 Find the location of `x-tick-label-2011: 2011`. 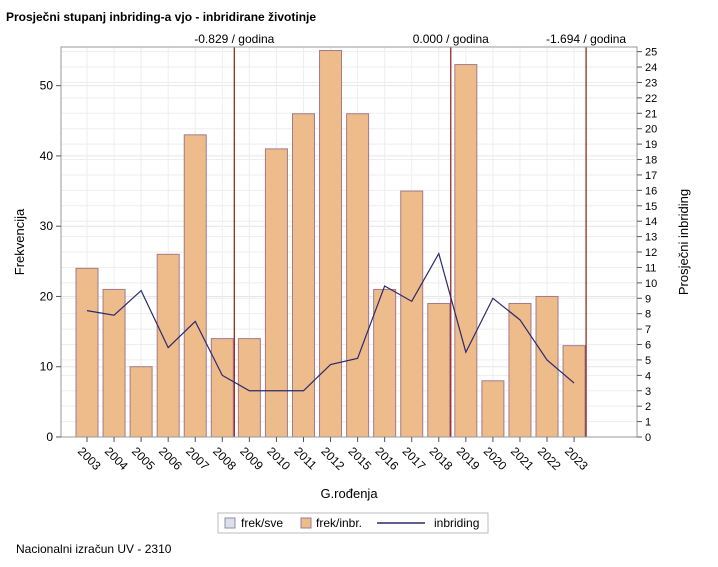

x-tick-label-2011: 2011 is located at coordinates (305, 458).